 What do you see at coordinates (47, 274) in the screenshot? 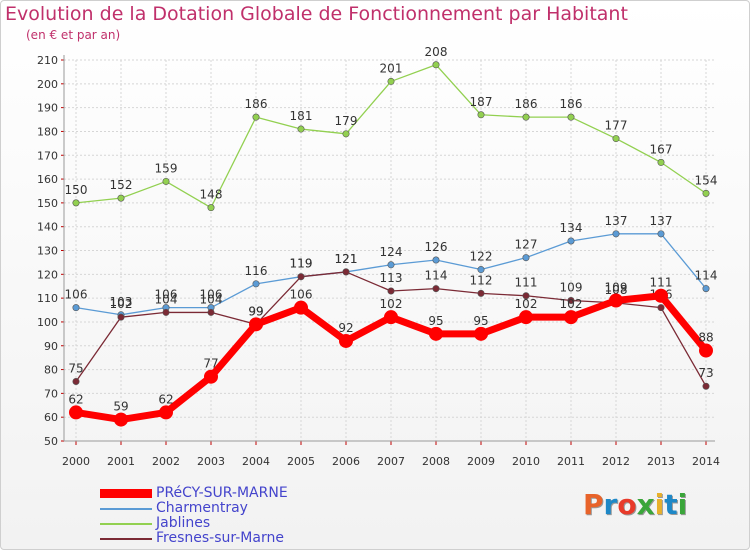
I see `y-tick-label: 120` at bounding box center [47, 274].